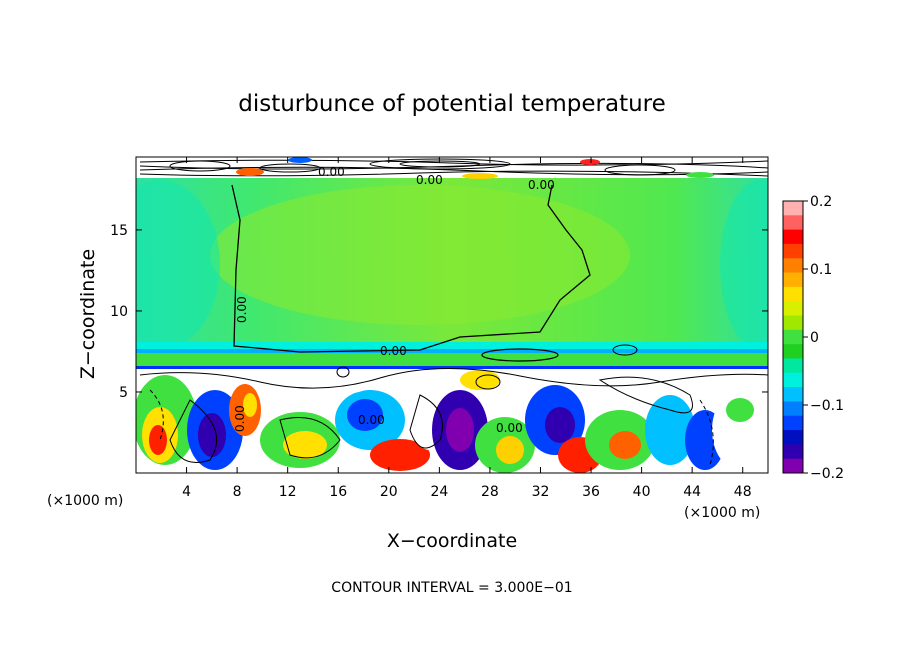  I want to click on x-tick-label: 32, so click(541, 492).